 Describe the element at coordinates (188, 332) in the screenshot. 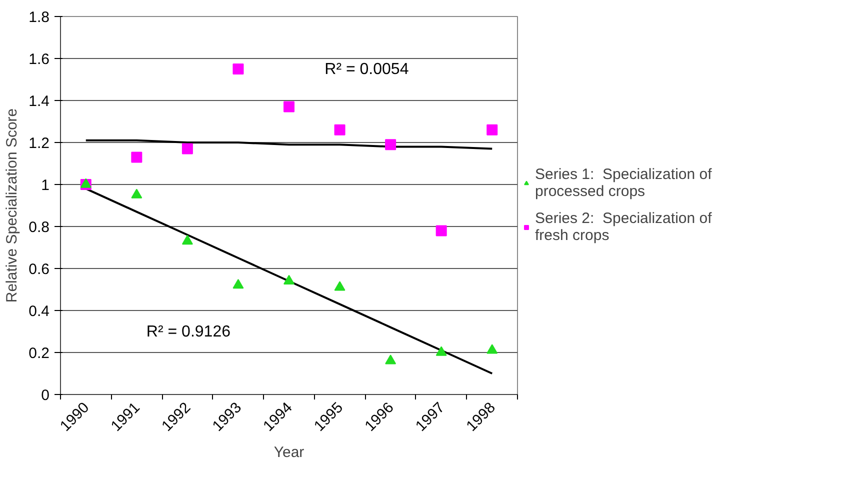

I see `annotation: R² = 0.9126` at that location.